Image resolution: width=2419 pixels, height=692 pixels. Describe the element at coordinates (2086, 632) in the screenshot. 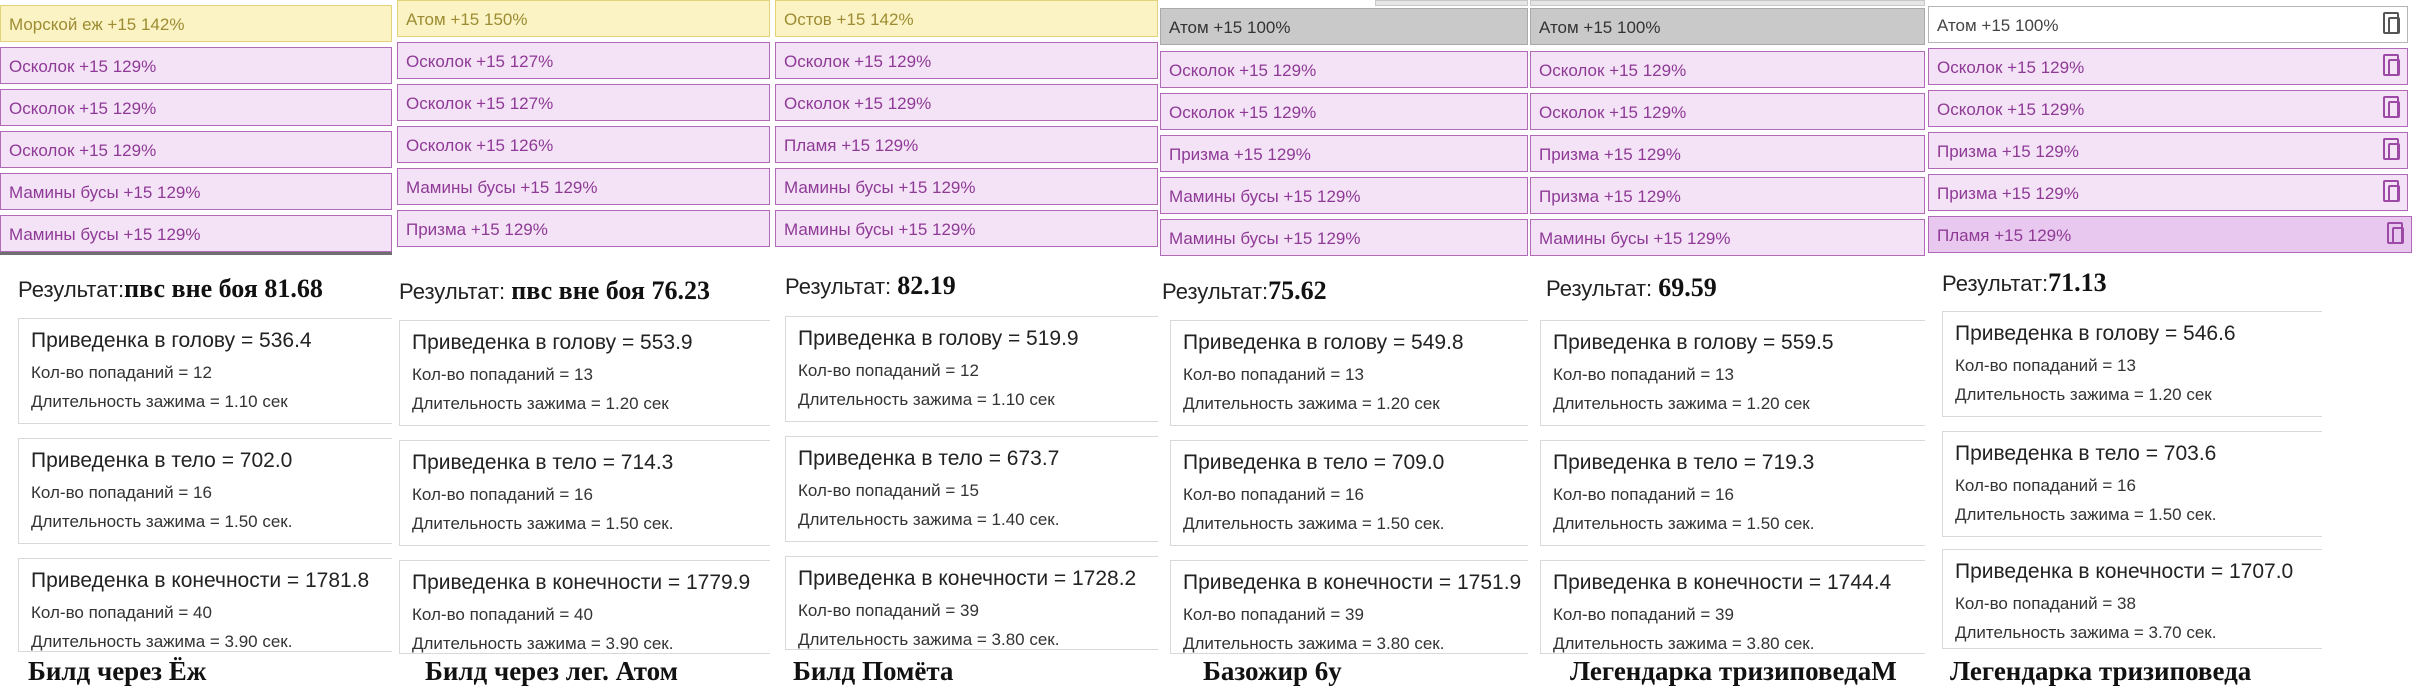

I see `stat-hold: Длительность зажима = 3.70 сек.` at that location.